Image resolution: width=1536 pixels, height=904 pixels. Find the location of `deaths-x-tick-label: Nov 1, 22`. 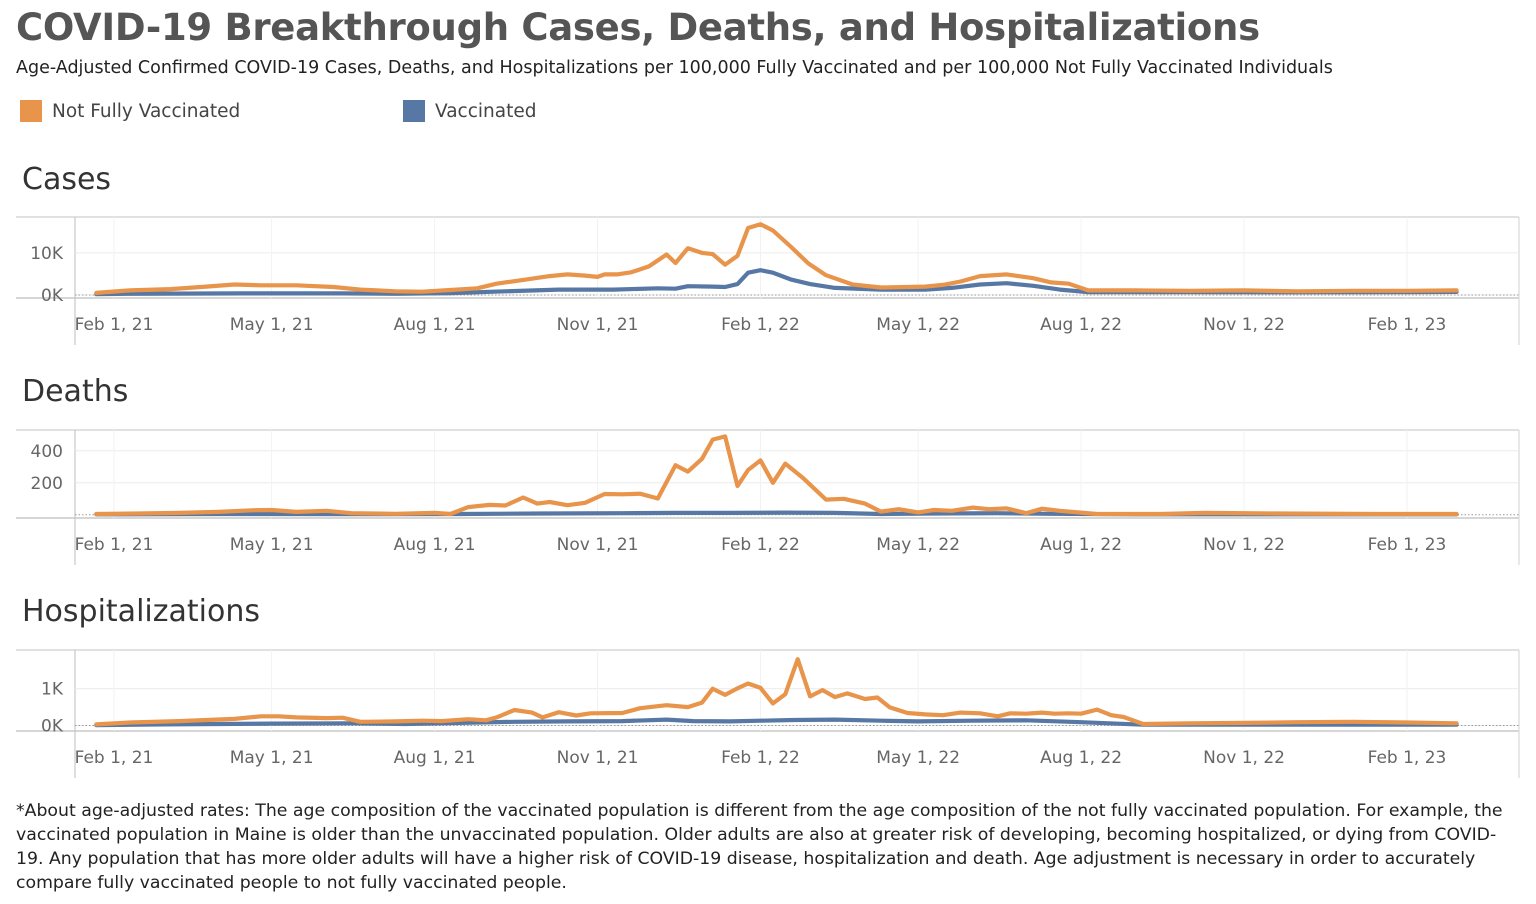

deaths-x-tick-label: Nov 1, 22 is located at coordinates (1244, 545).